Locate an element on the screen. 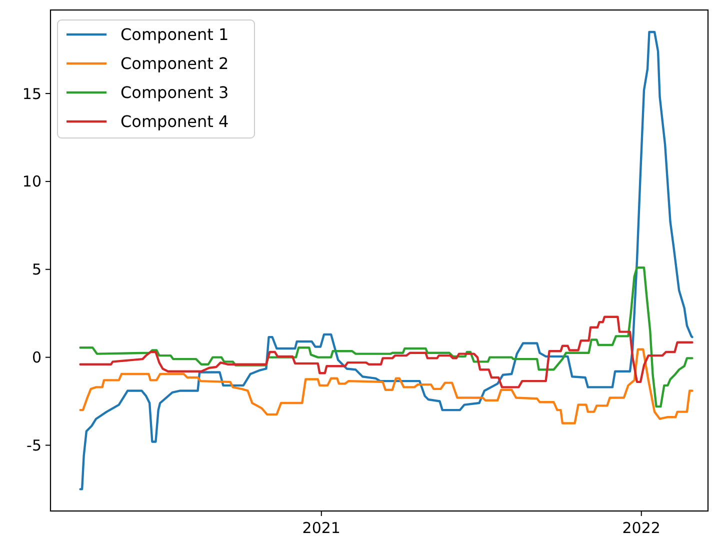  y-tick-label: 0 is located at coordinates (37, 357).